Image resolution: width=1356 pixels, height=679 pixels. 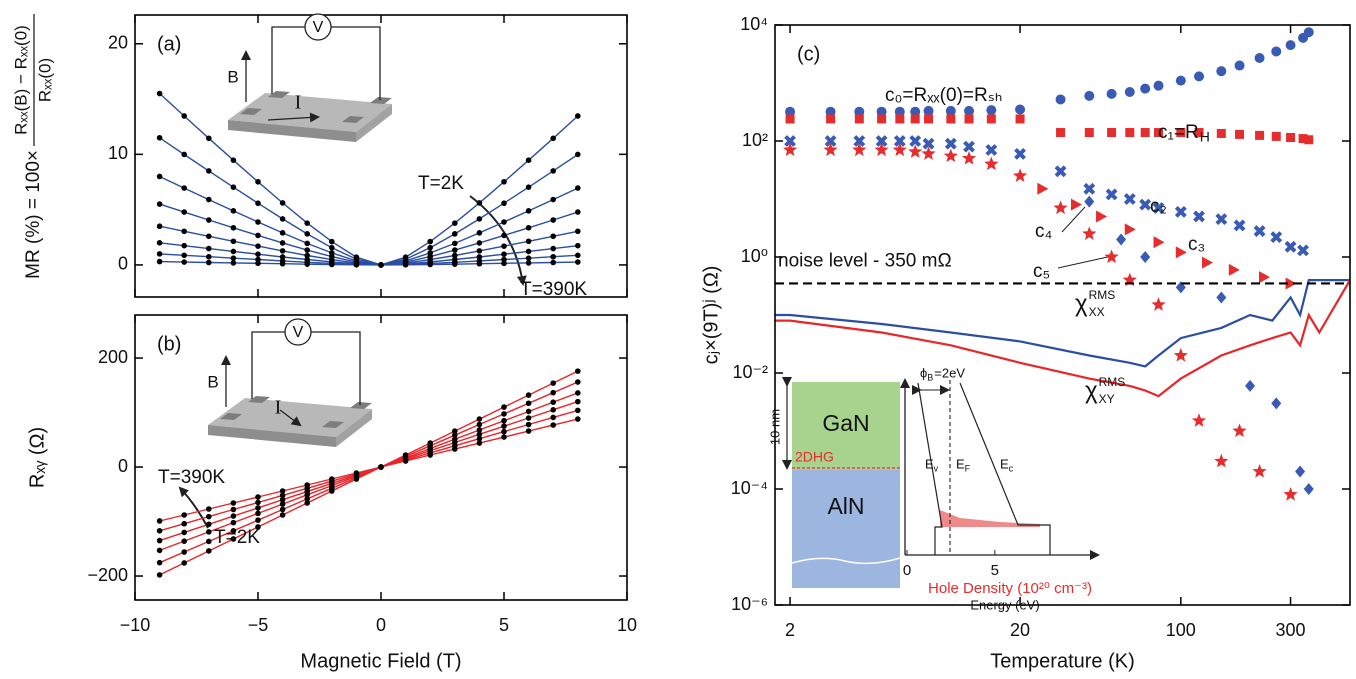 I want to click on wire, so click(x=288, y=60).